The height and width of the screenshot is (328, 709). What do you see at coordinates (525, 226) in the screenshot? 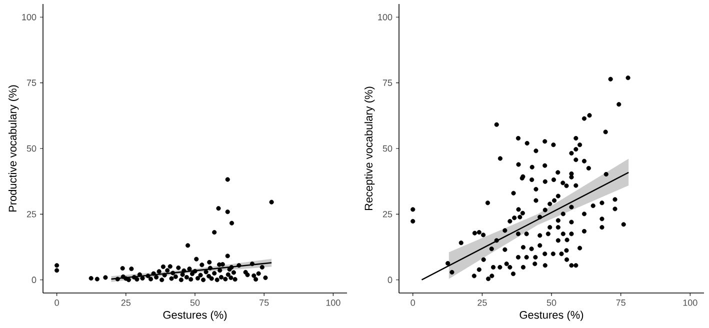
I see `line-series` at bounding box center [525, 226].